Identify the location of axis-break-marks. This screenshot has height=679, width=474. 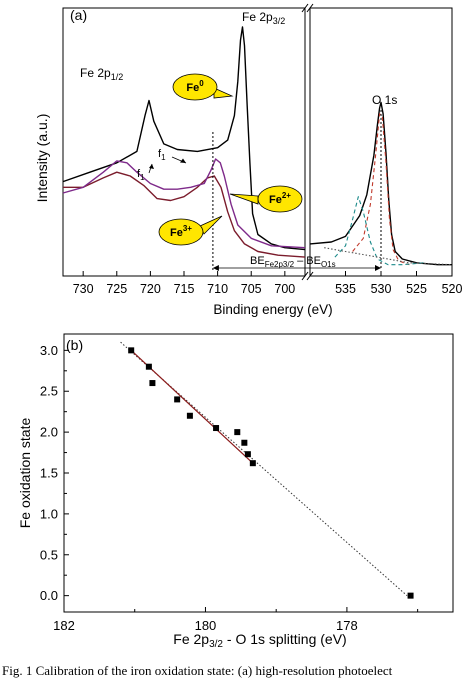
(307, 142).